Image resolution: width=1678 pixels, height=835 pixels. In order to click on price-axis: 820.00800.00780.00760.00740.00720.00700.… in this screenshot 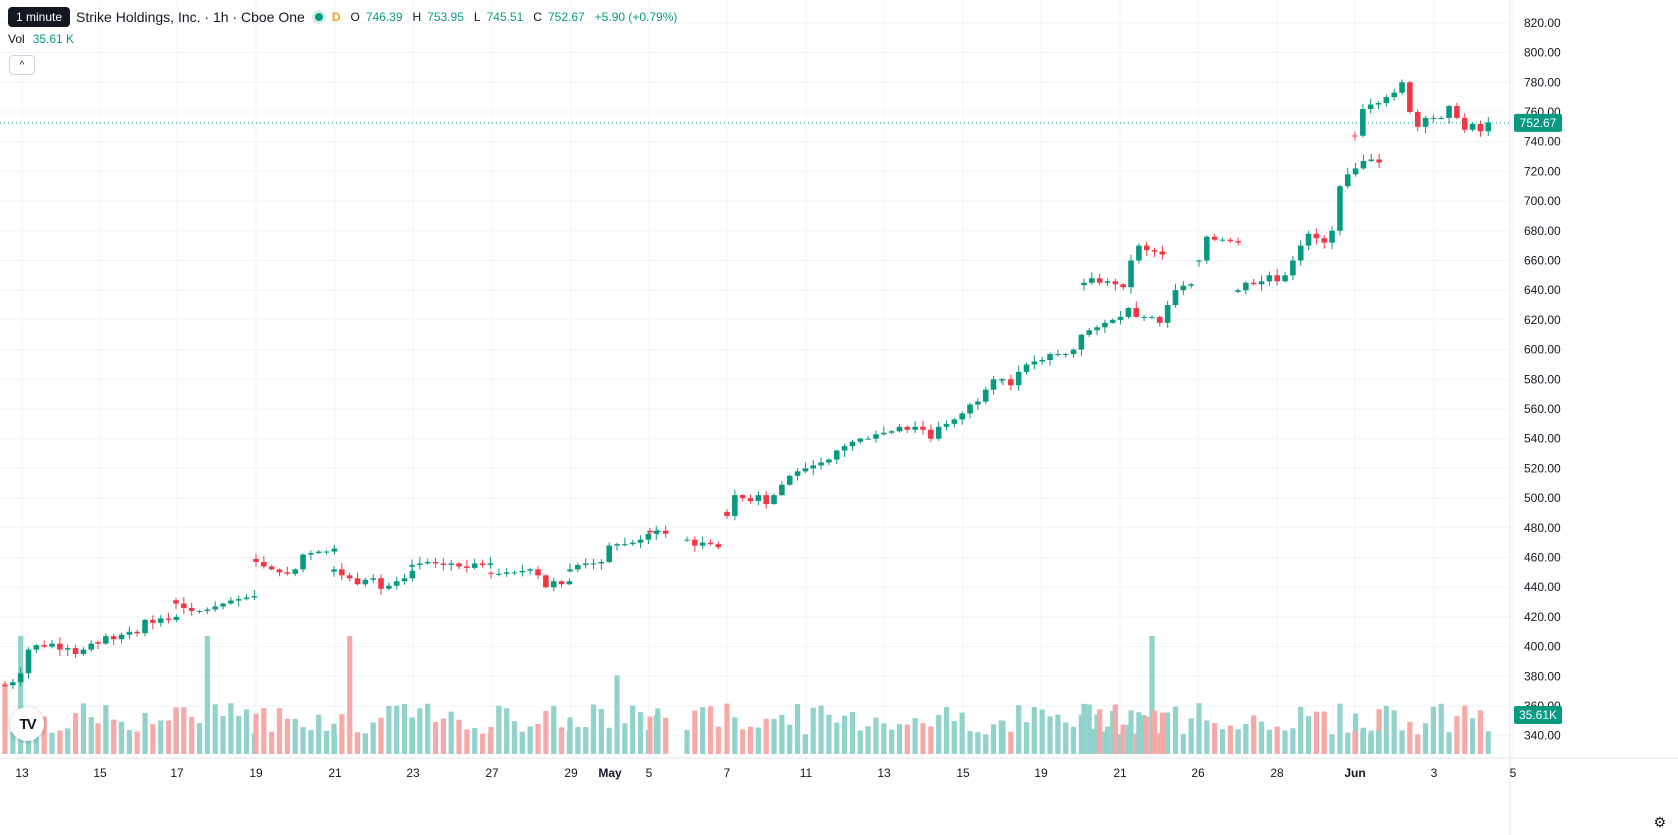, I will do `click(1535, 417)`.